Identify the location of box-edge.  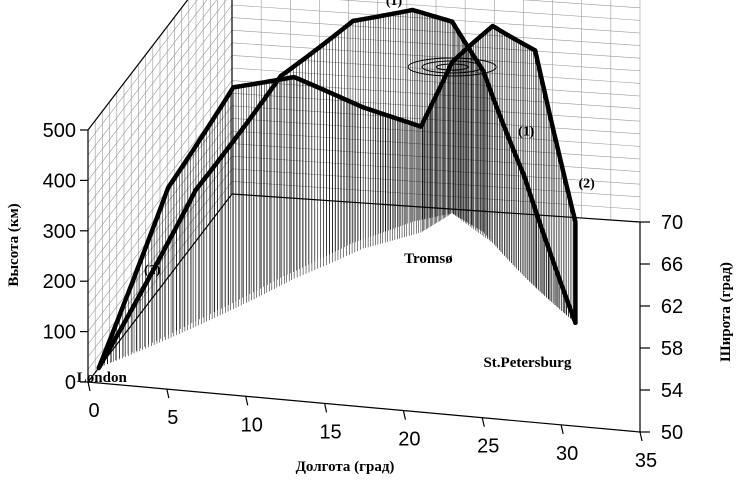
(138, 65).